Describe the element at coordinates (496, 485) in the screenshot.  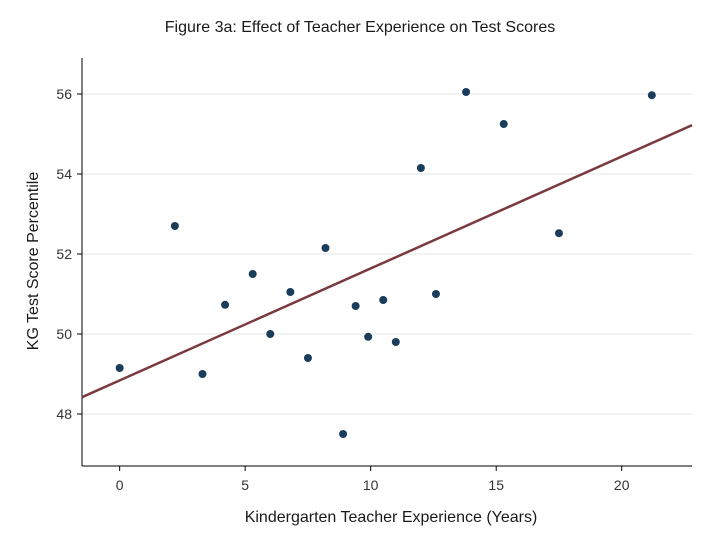
I see `x-tick-label-15: 15` at that location.